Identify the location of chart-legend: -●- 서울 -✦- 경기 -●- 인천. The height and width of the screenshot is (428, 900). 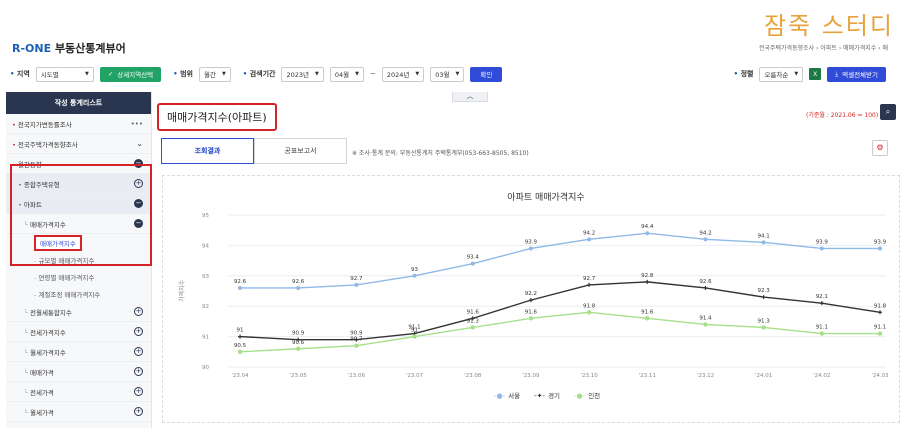
(547, 395).